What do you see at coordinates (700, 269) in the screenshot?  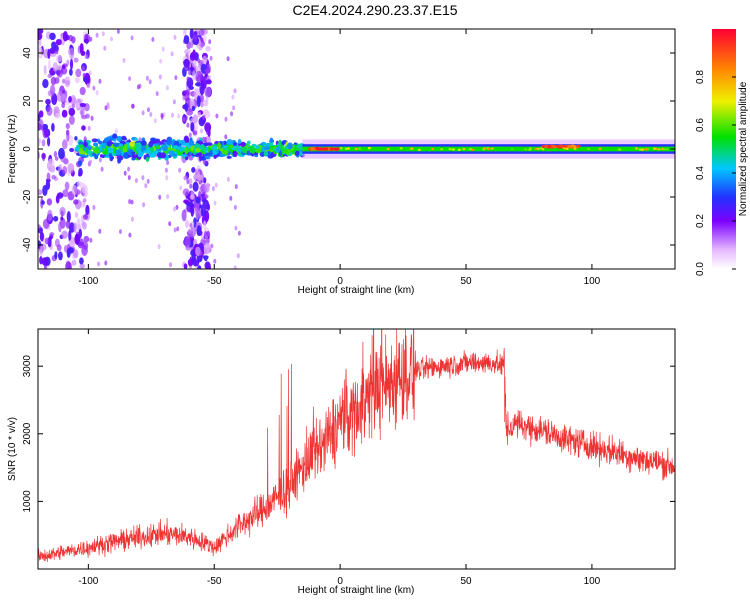 I see `colorbar-tick-label: 0.0` at bounding box center [700, 269].